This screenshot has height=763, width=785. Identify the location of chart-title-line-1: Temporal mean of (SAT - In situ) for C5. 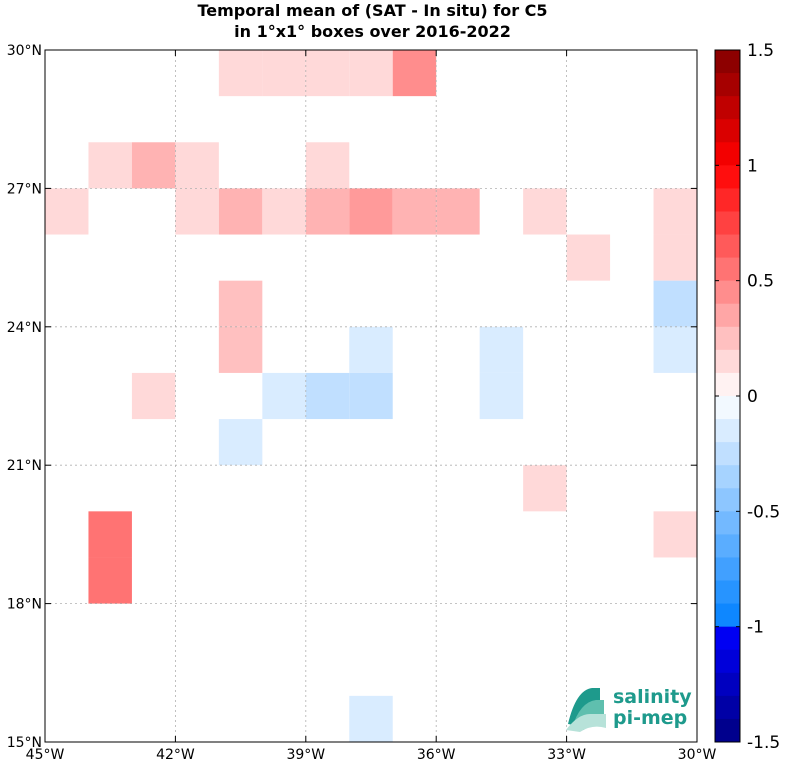
(372, 10).